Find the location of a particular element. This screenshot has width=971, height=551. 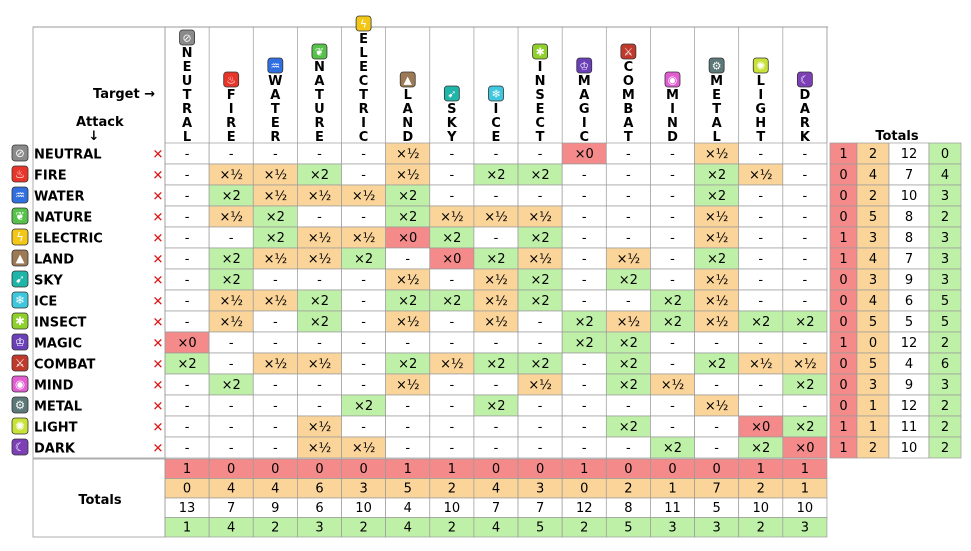

row-total-value: 8 is located at coordinates (909, 238).